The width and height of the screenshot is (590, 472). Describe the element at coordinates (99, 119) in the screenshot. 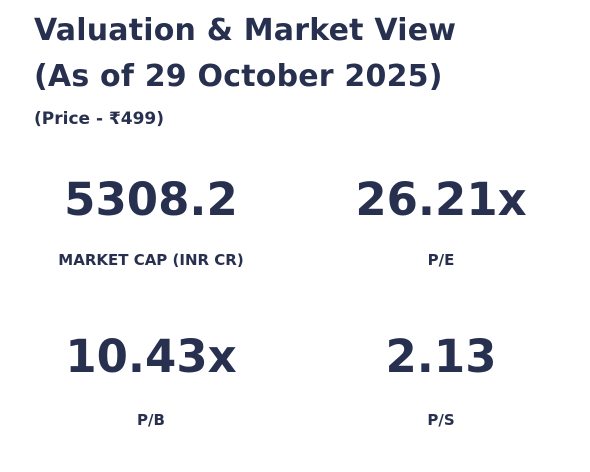

I see `price-subtitle: (Price - ₹499)` at that location.